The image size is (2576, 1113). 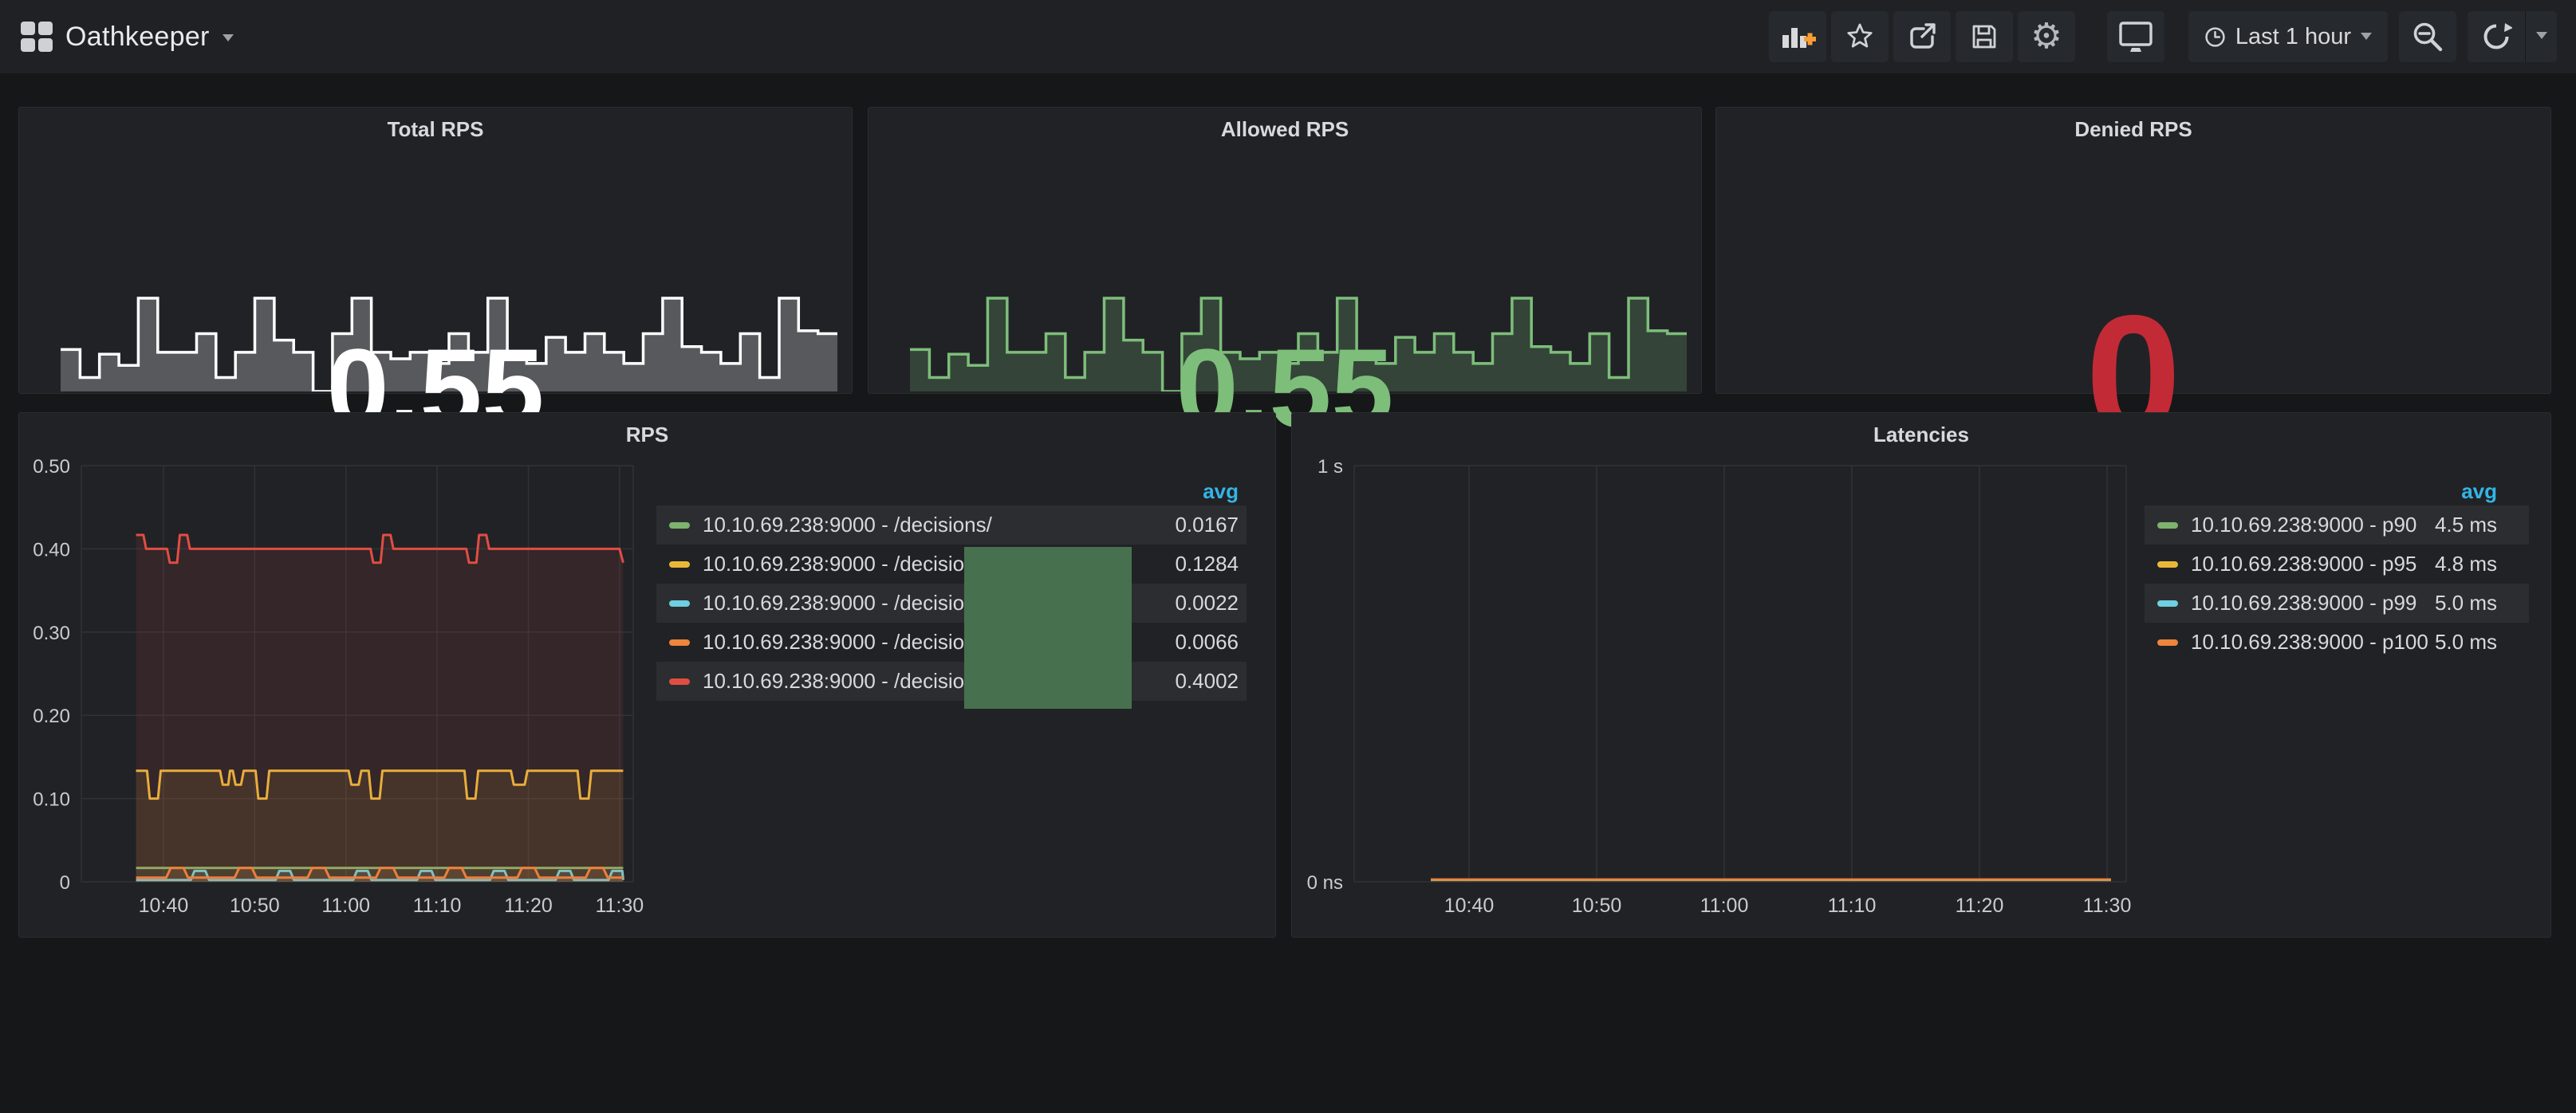 I want to click on legend-row: 10.10.69.238:9000 - p95 4.8 ms, so click(x=2337, y=564).